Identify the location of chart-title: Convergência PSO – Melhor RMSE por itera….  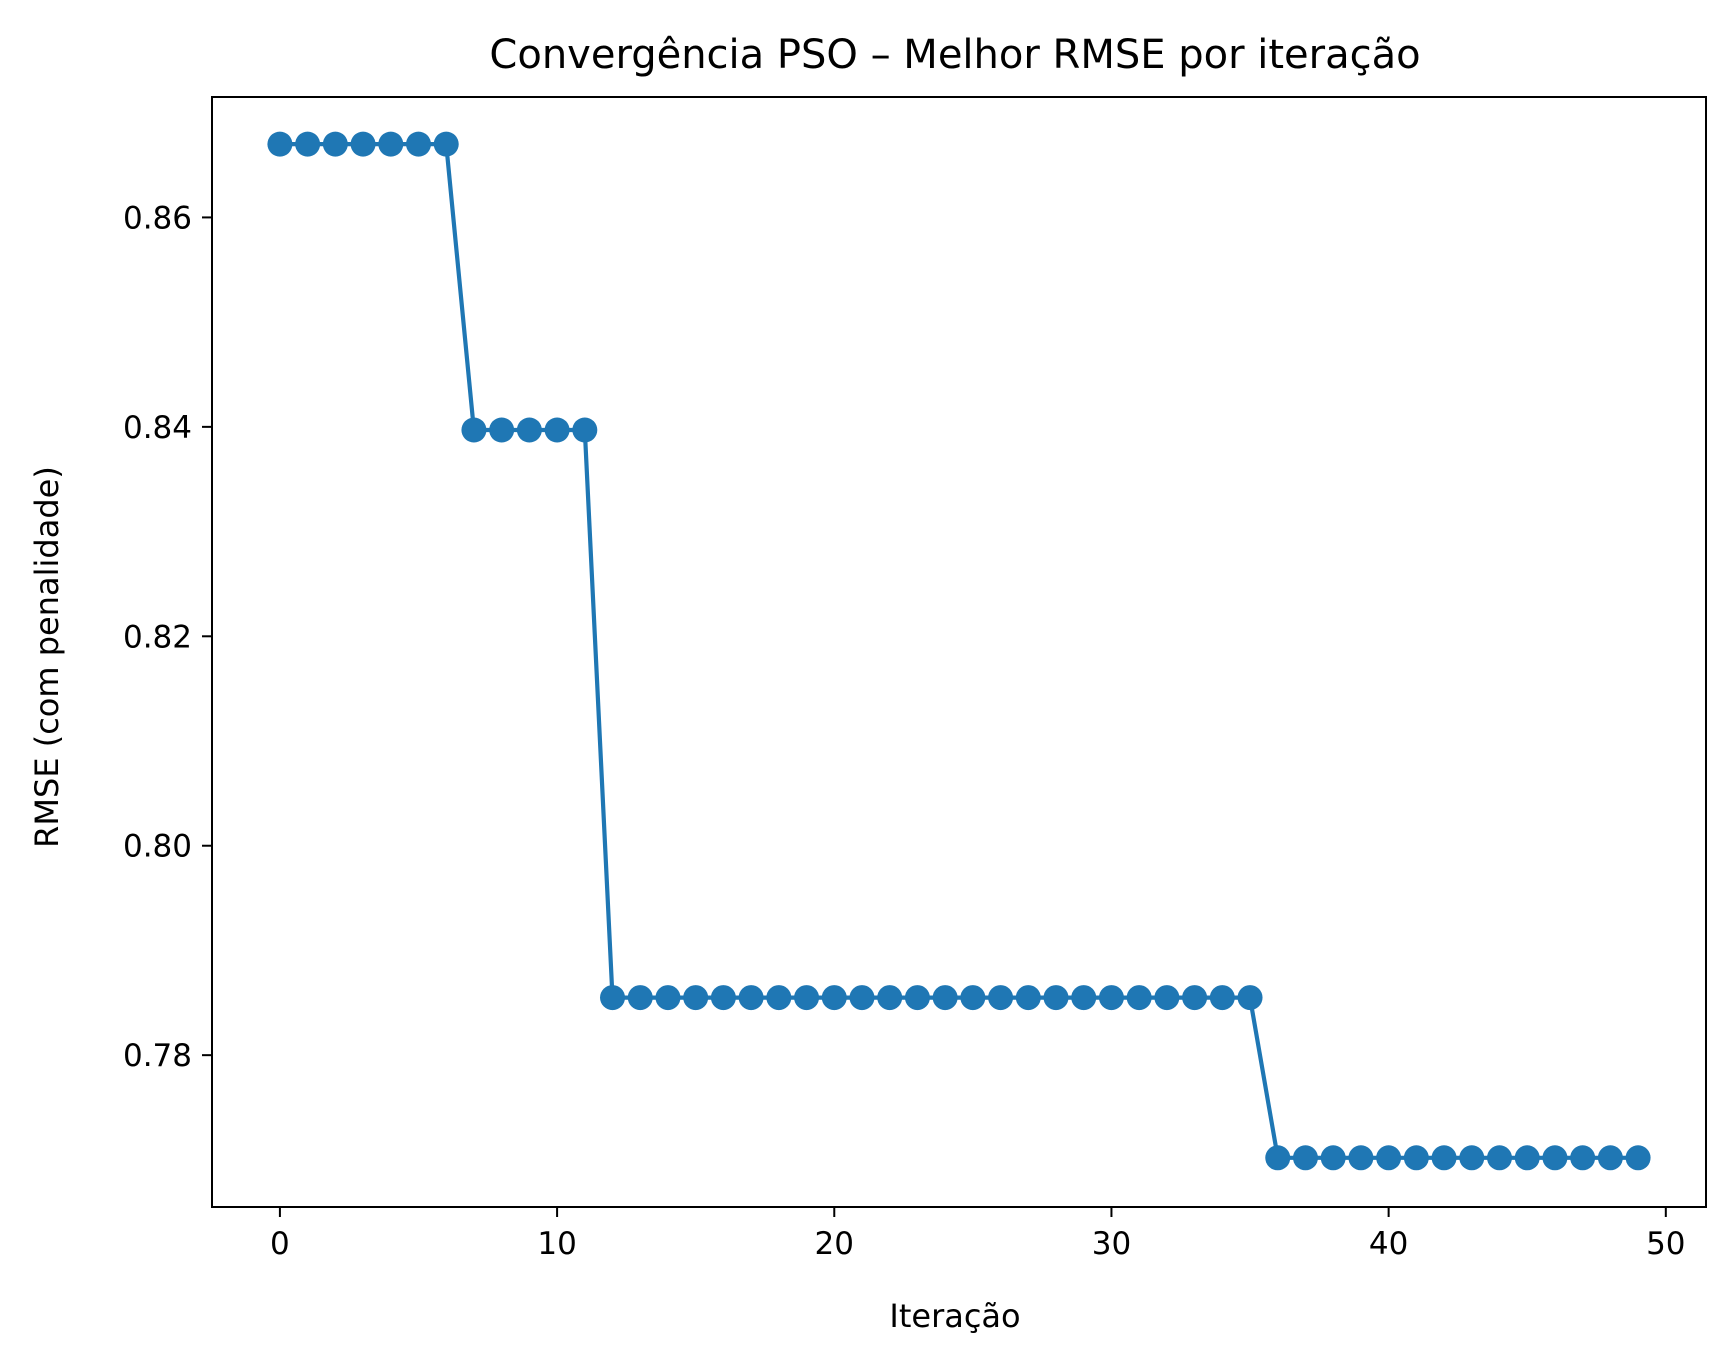
(954, 55).